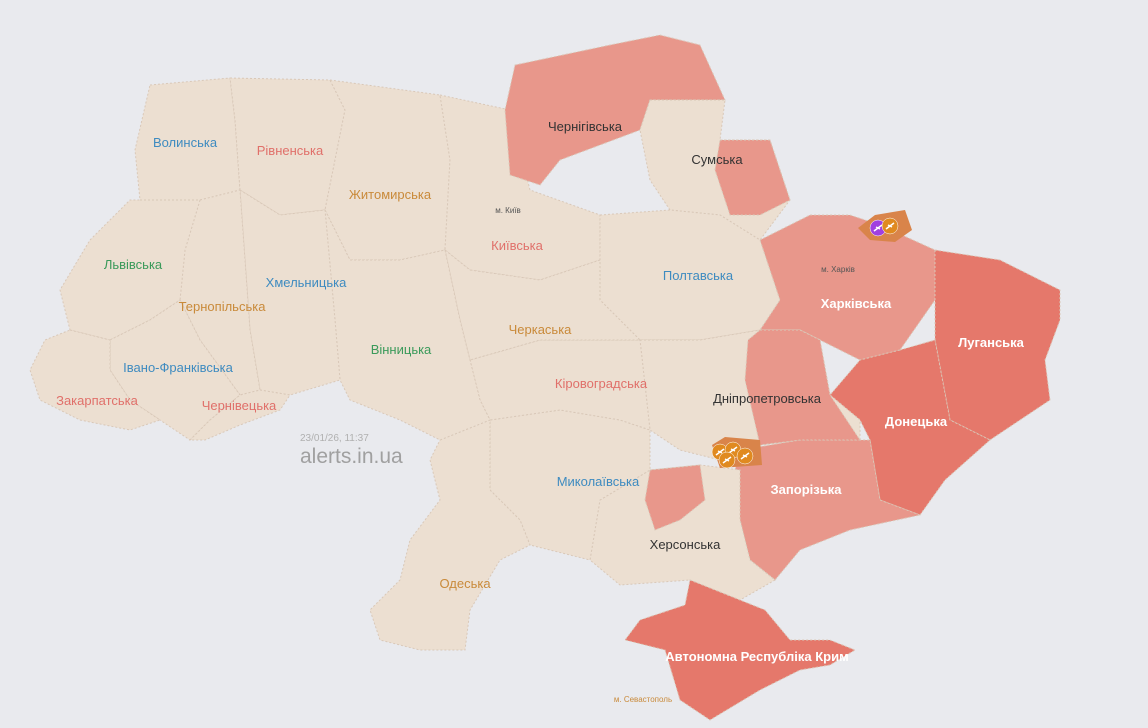 Image resolution: width=1148 pixels, height=728 pixels. I want to click on brand-watermark: alerts.in.ua, so click(351, 456).